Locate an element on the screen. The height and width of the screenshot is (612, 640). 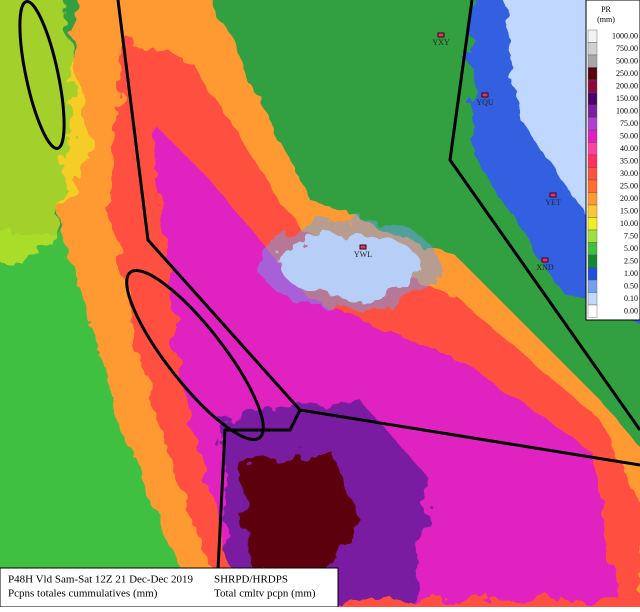
legend-label: 50.00 is located at coordinates (629, 135).